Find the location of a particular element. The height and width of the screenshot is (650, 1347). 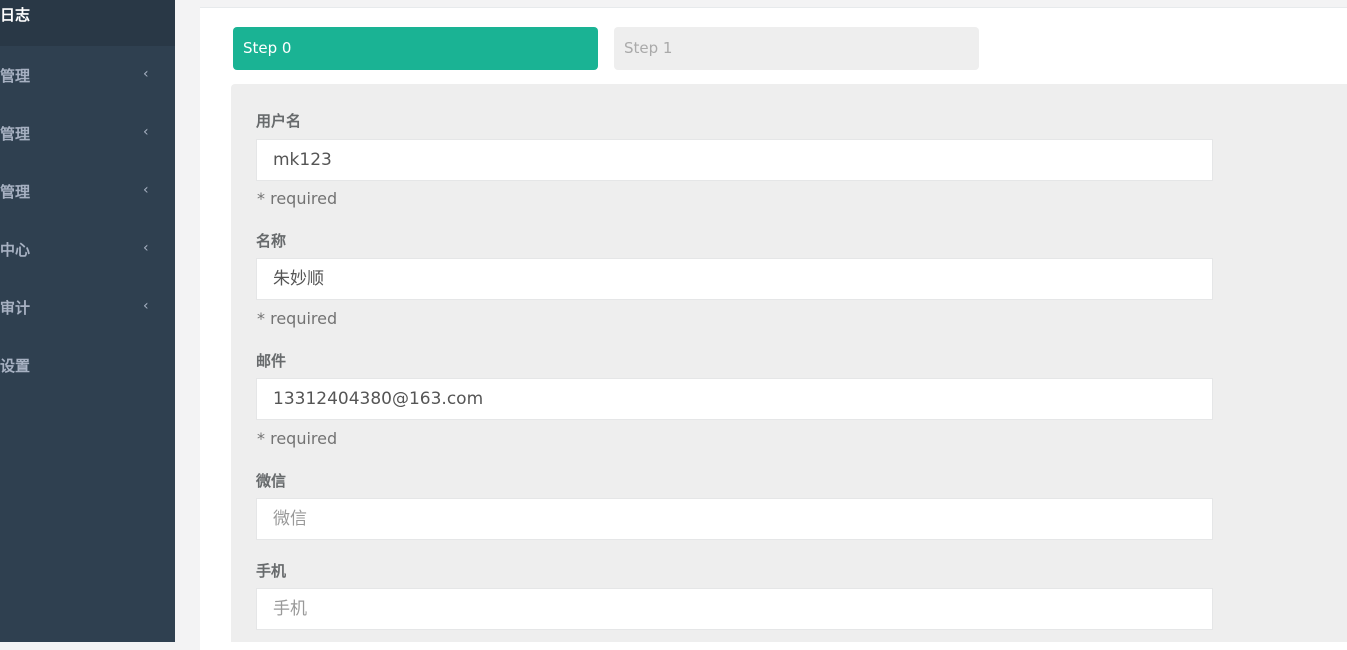

nav-item: 审计 is located at coordinates (15, 308).